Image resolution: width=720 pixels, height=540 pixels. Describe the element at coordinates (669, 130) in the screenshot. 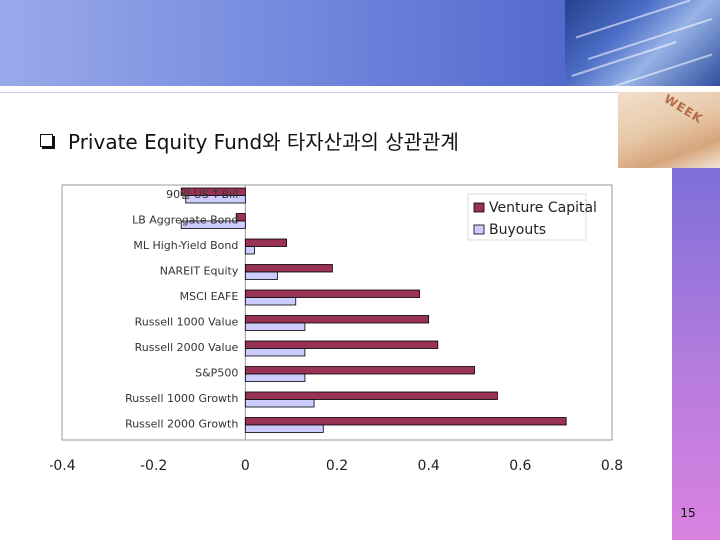

I see `newspaper-photo: WEEK` at that location.